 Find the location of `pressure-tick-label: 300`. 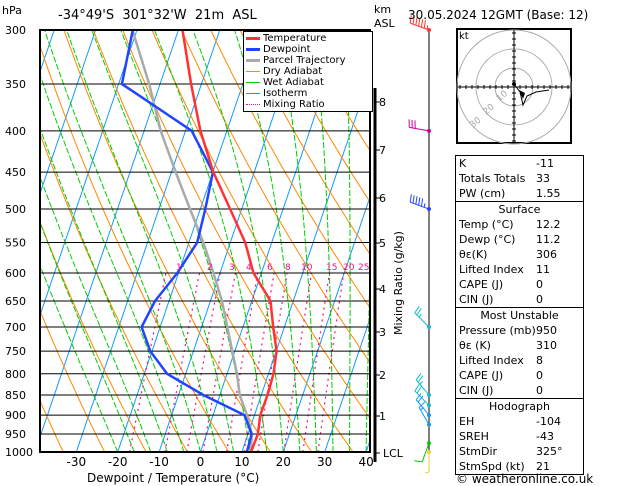

pressure-tick-label: 300 is located at coordinates (15, 30).